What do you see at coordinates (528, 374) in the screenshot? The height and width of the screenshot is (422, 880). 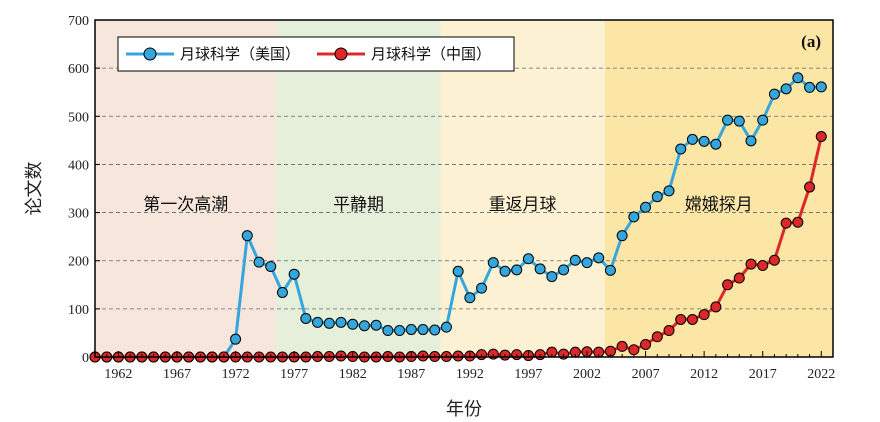 I see `x-tick-label: 1997` at bounding box center [528, 374].